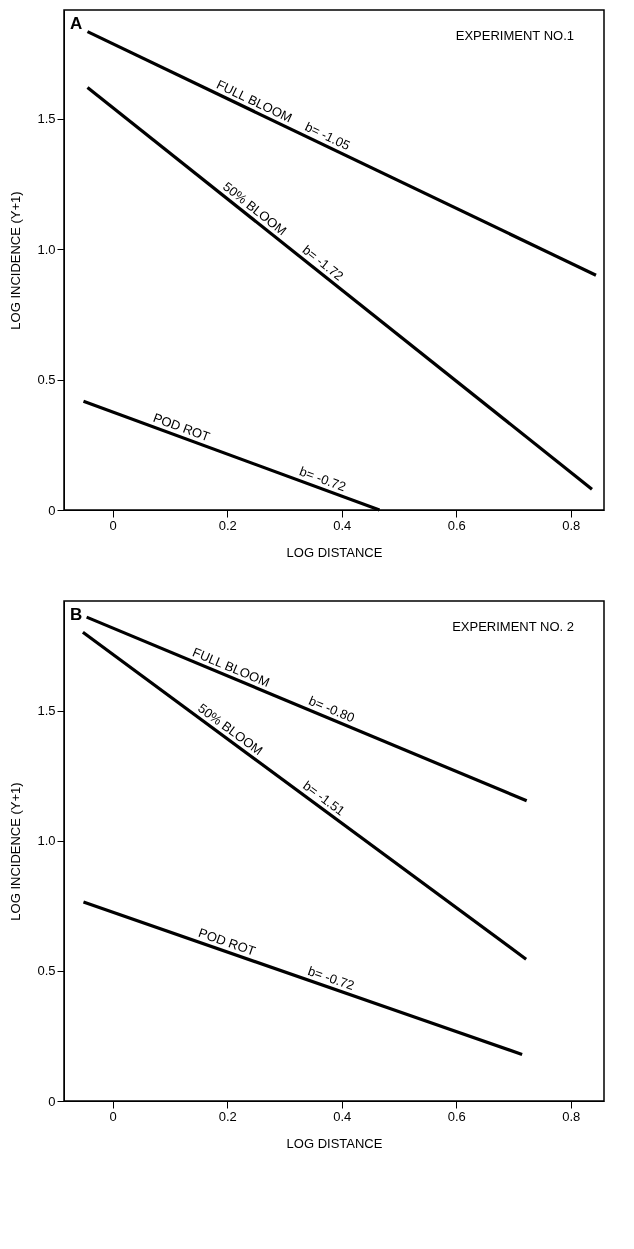  What do you see at coordinates (331, 709) in the screenshot?
I see `annotation: b= -0.80` at bounding box center [331, 709].